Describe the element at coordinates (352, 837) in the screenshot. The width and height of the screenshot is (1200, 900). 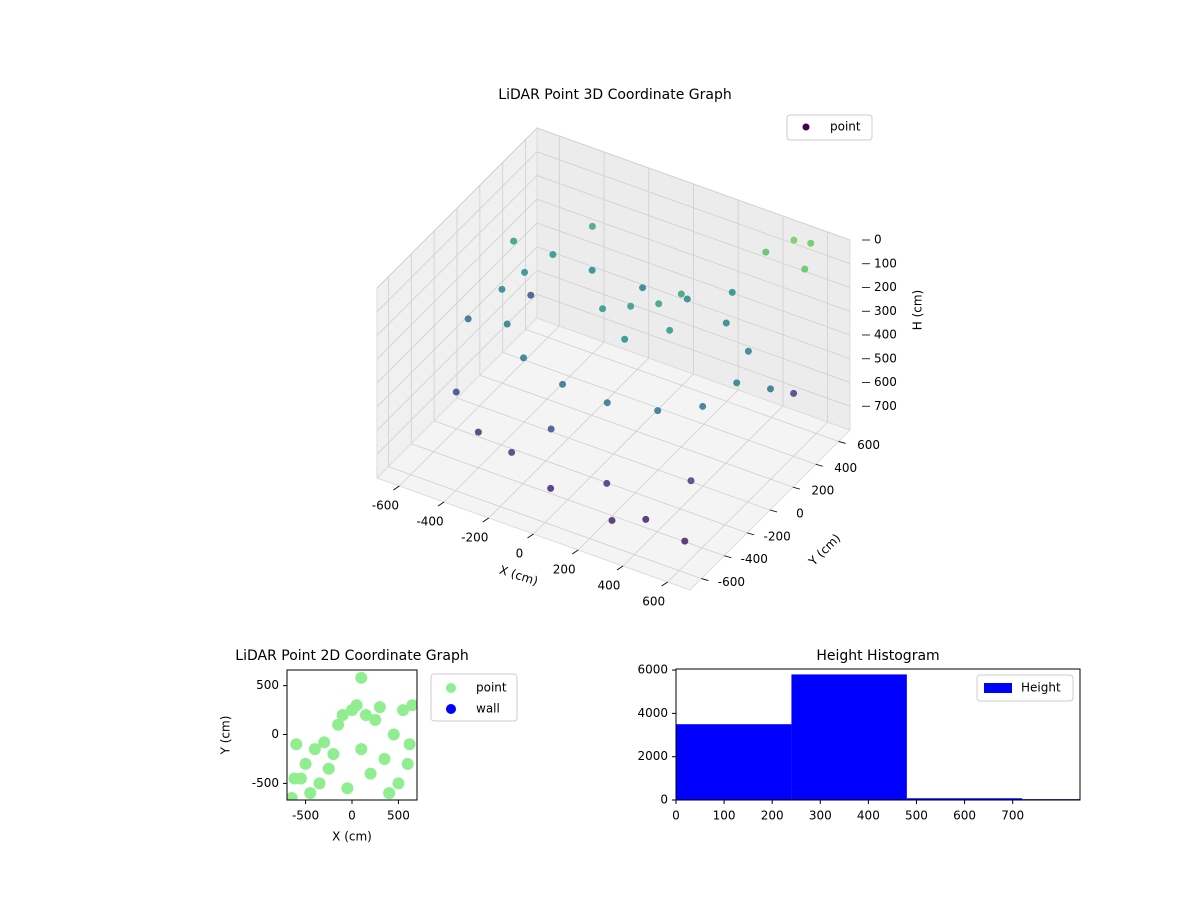
I see `x-axis-label: X (cm)` at that location.